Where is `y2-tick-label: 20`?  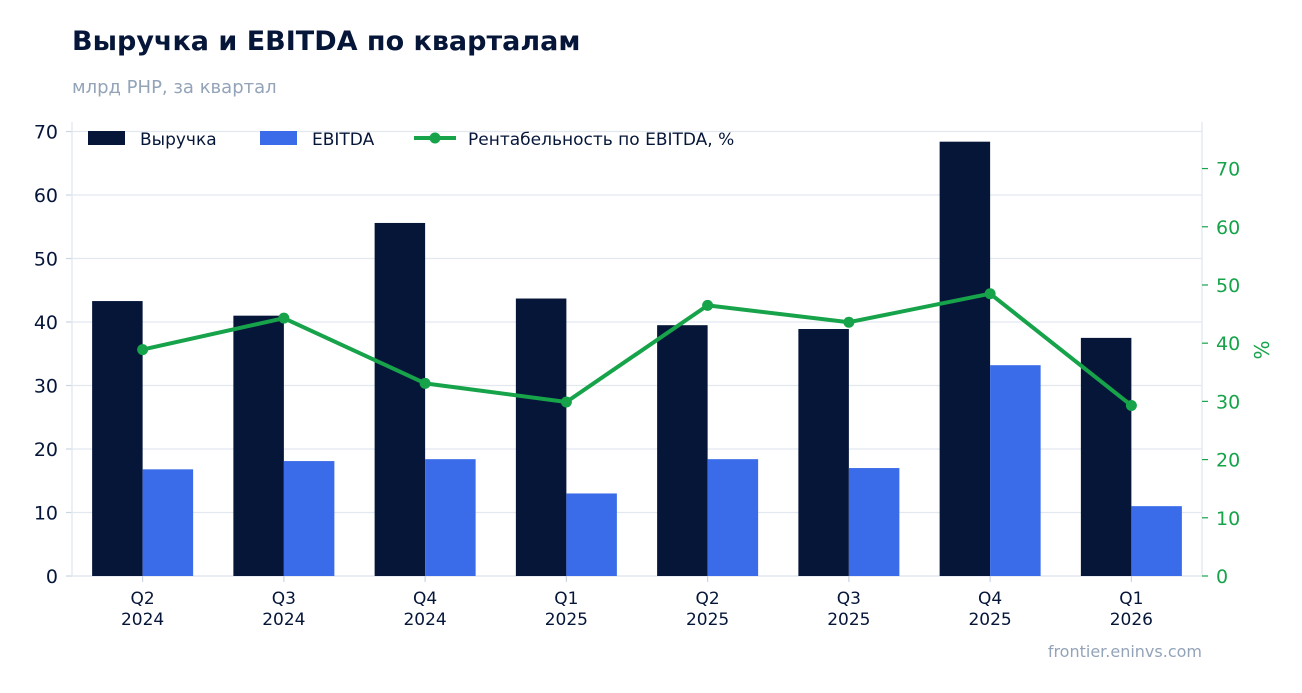
y2-tick-label: 20 is located at coordinates (1228, 461).